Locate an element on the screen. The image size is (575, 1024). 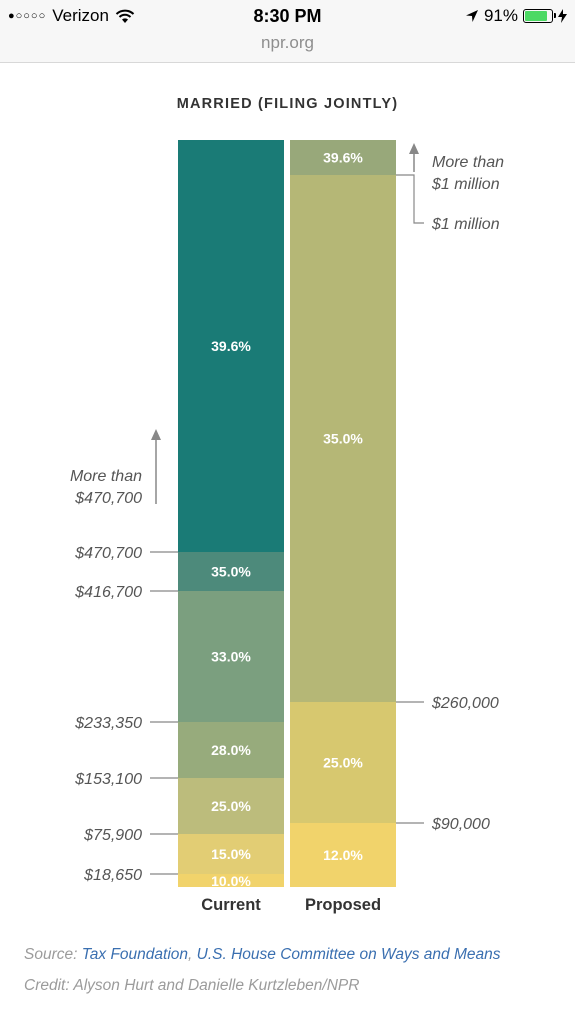
proposed-bar-name: Proposed is located at coordinates (343, 905).